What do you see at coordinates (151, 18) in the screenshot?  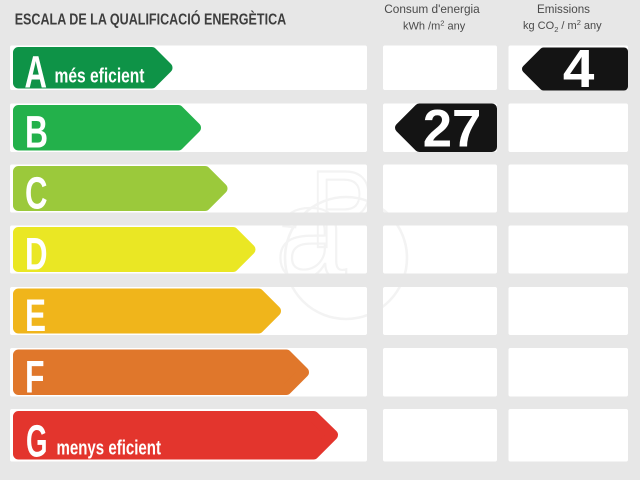 I see `svg-text:ESCALA DE LA QUALIFICACIÓ ENER: ESCALA DE LA QUALIFICACIÓ ENERGÈTICA` at bounding box center [151, 18].